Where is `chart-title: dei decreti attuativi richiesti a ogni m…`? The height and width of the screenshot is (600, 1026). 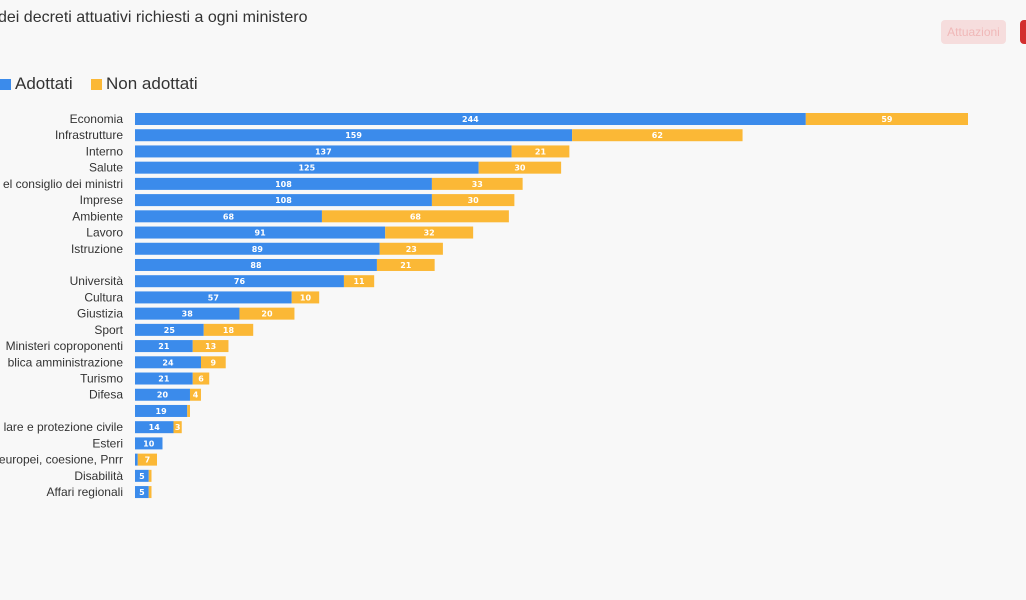 chart-title: dei decreti attuativi richiesti a ogni m… is located at coordinates (154, 17).